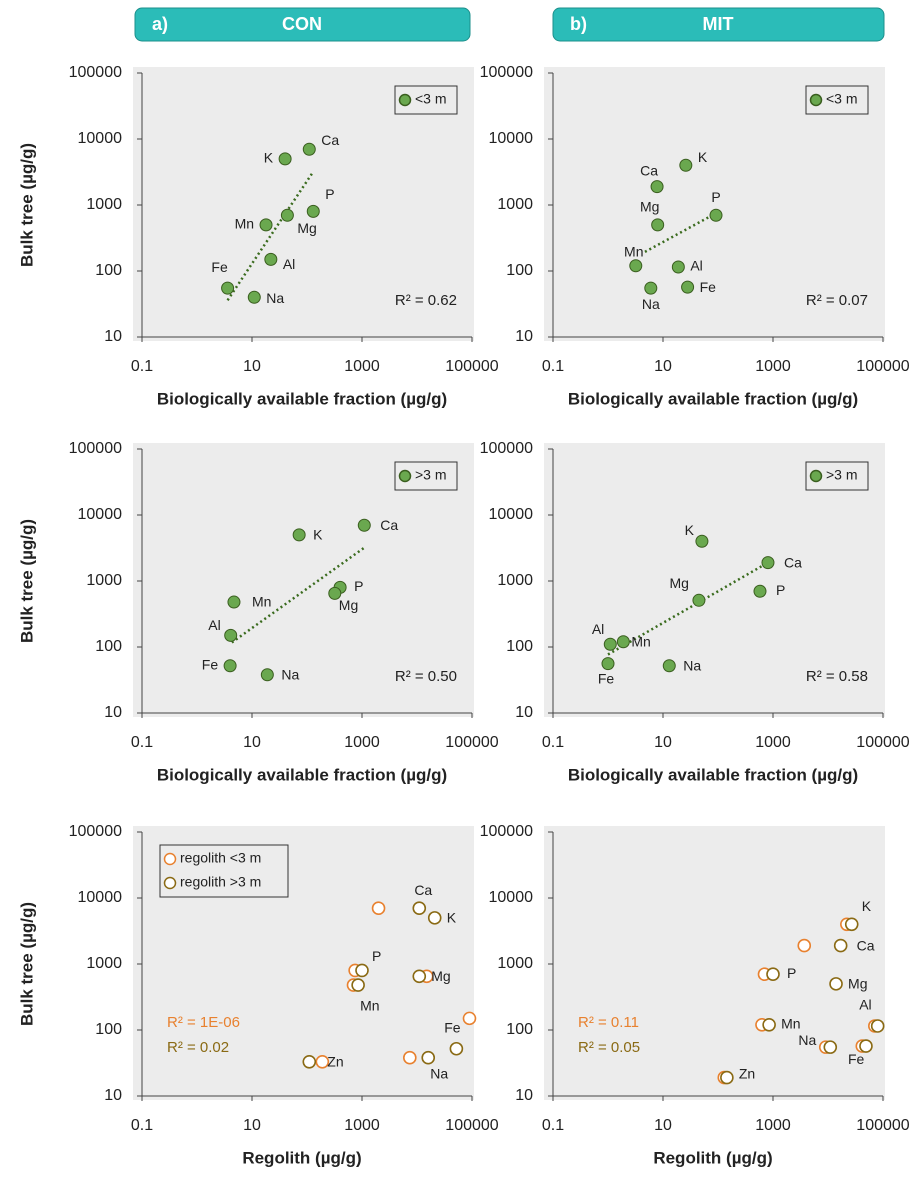 This screenshot has width=921, height=1186. Describe the element at coordinates (198, 1047) in the screenshot. I see `r-squared: R² = 0.02` at that location.